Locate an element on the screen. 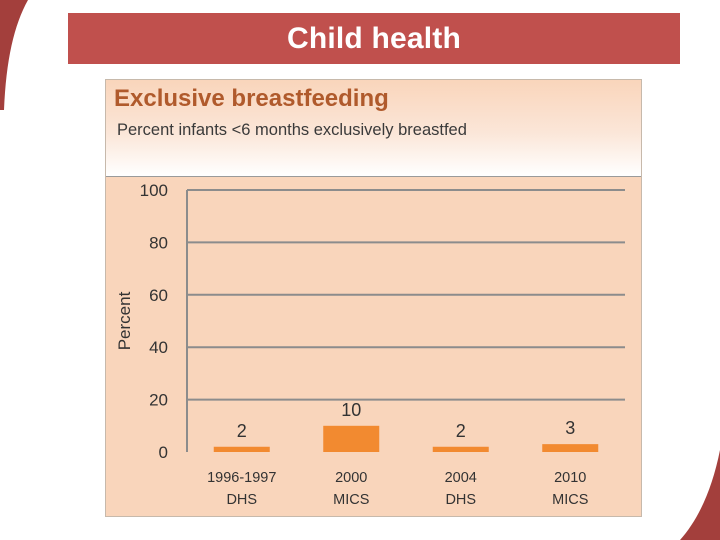 The width and height of the screenshot is (720, 540). x-category-label-0-1: DHS is located at coordinates (241, 500).